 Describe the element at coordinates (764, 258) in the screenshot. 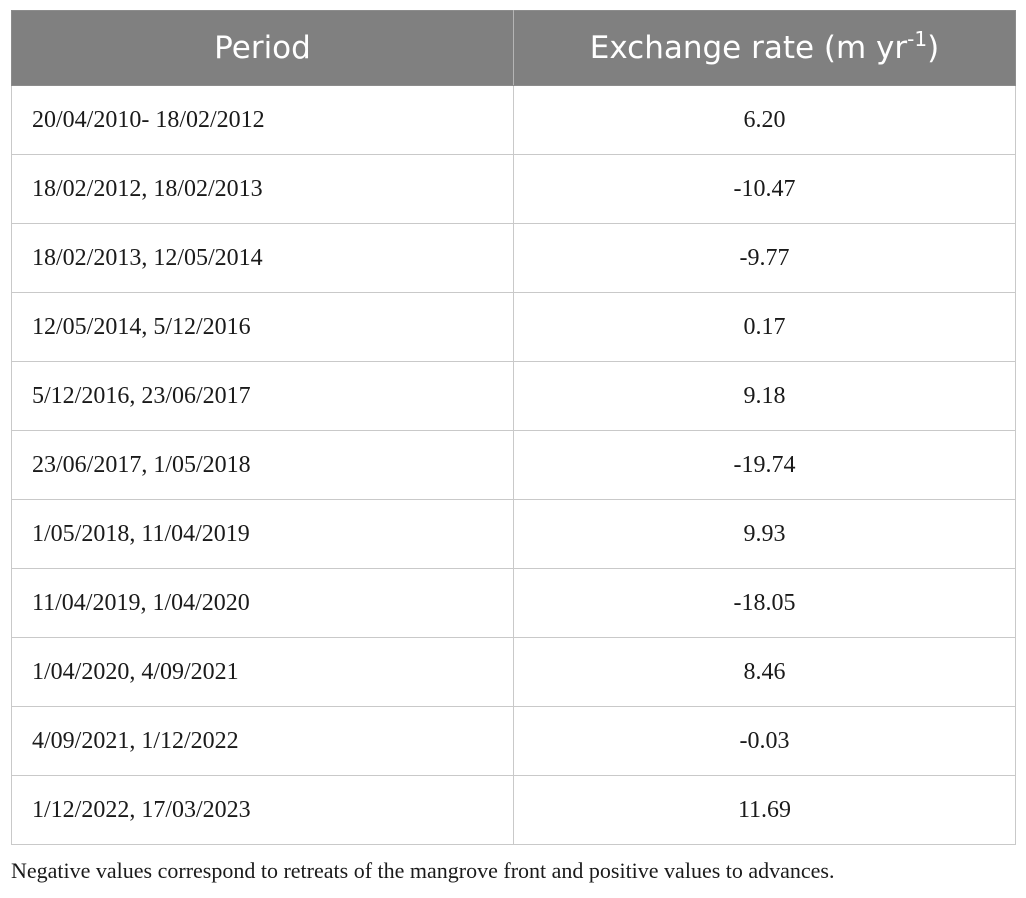

I see `rate-cell: -9.77` at that location.